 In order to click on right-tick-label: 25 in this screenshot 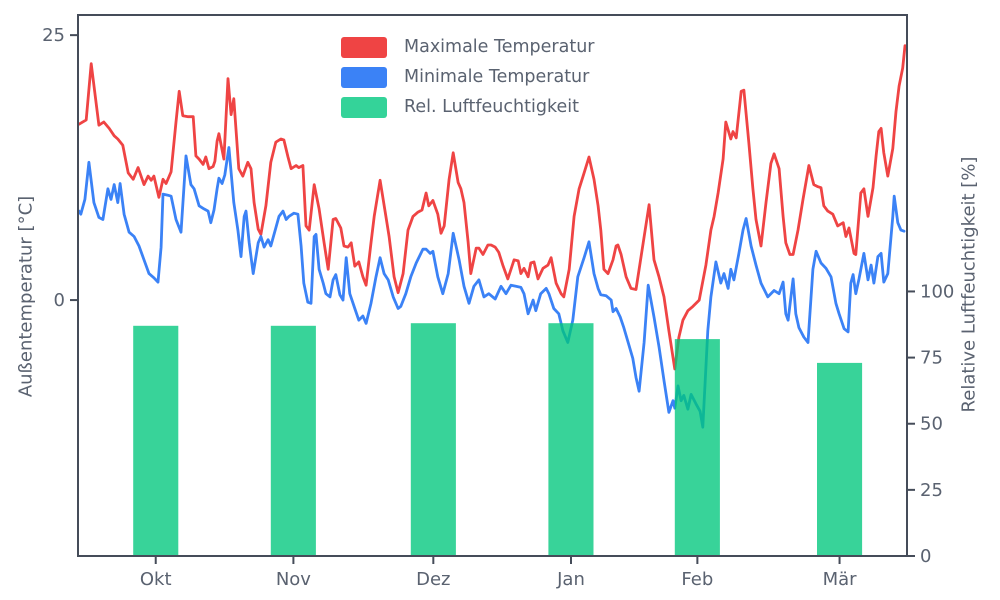, I will do `click(931, 490)`.